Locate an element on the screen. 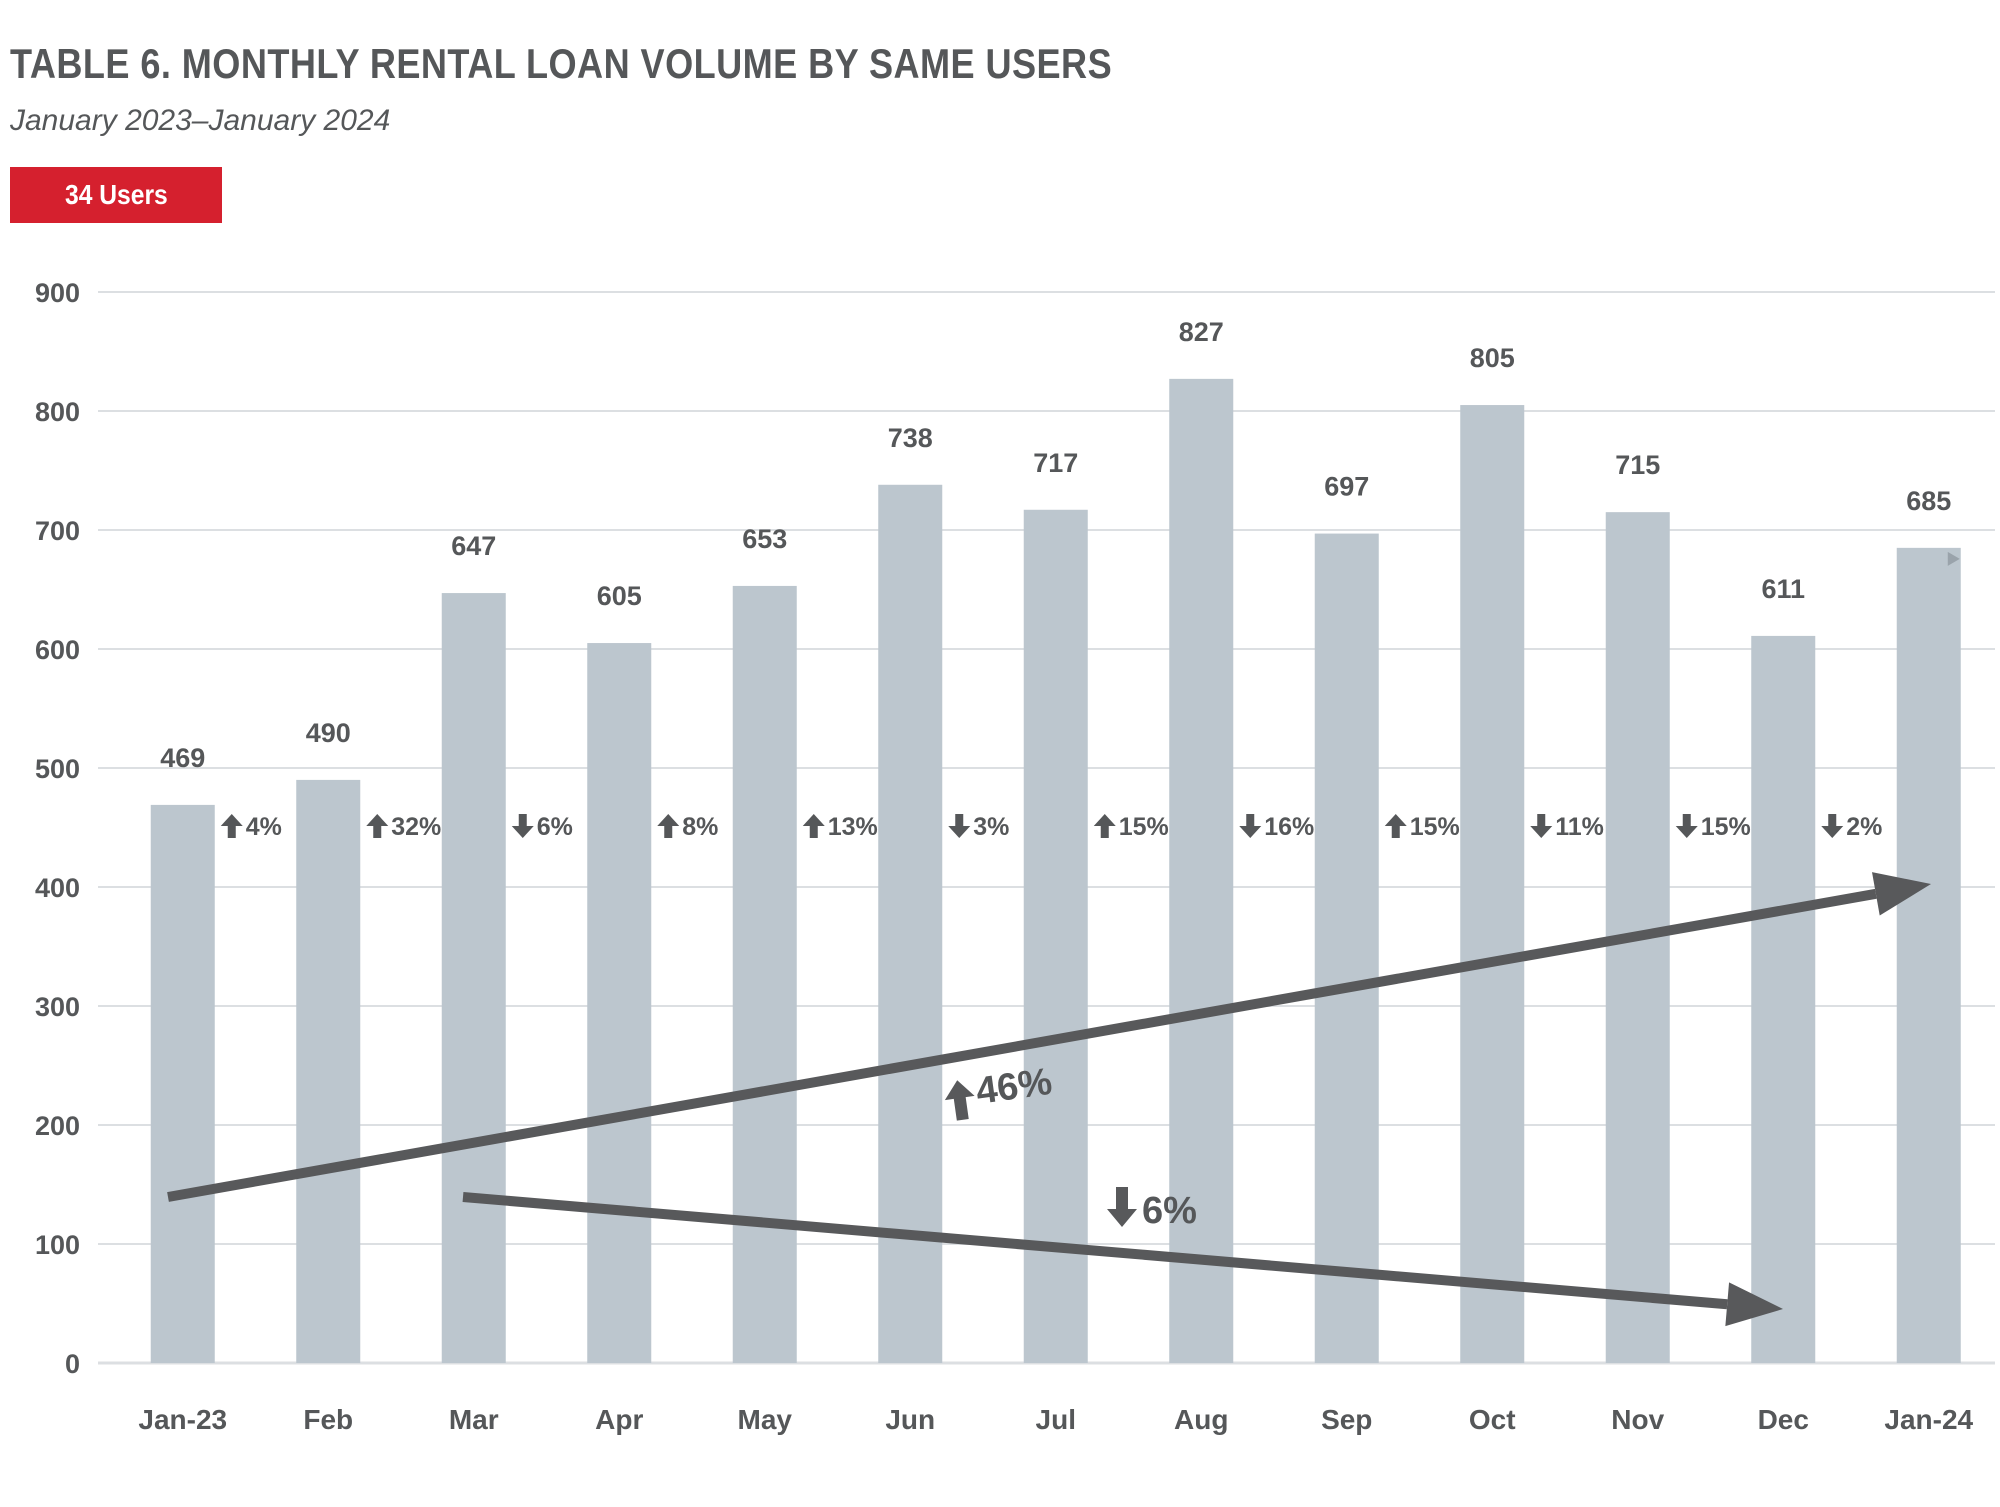 The image size is (2000, 1507). y-tick-label: 0 is located at coordinates (72, 1364).